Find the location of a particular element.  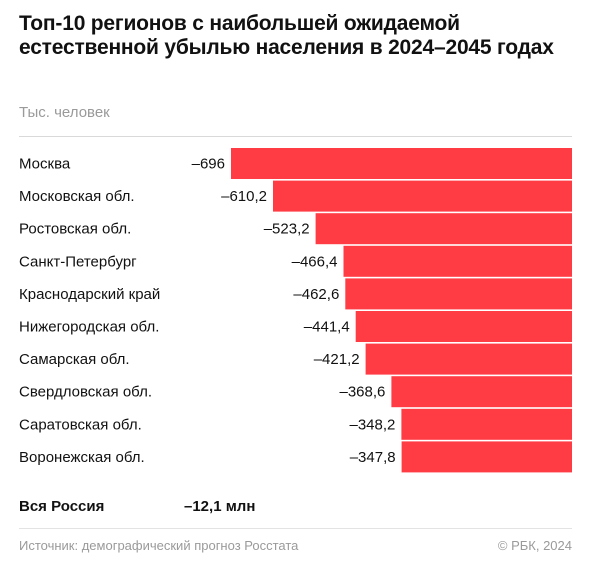

bottom-divider is located at coordinates (295, 528).